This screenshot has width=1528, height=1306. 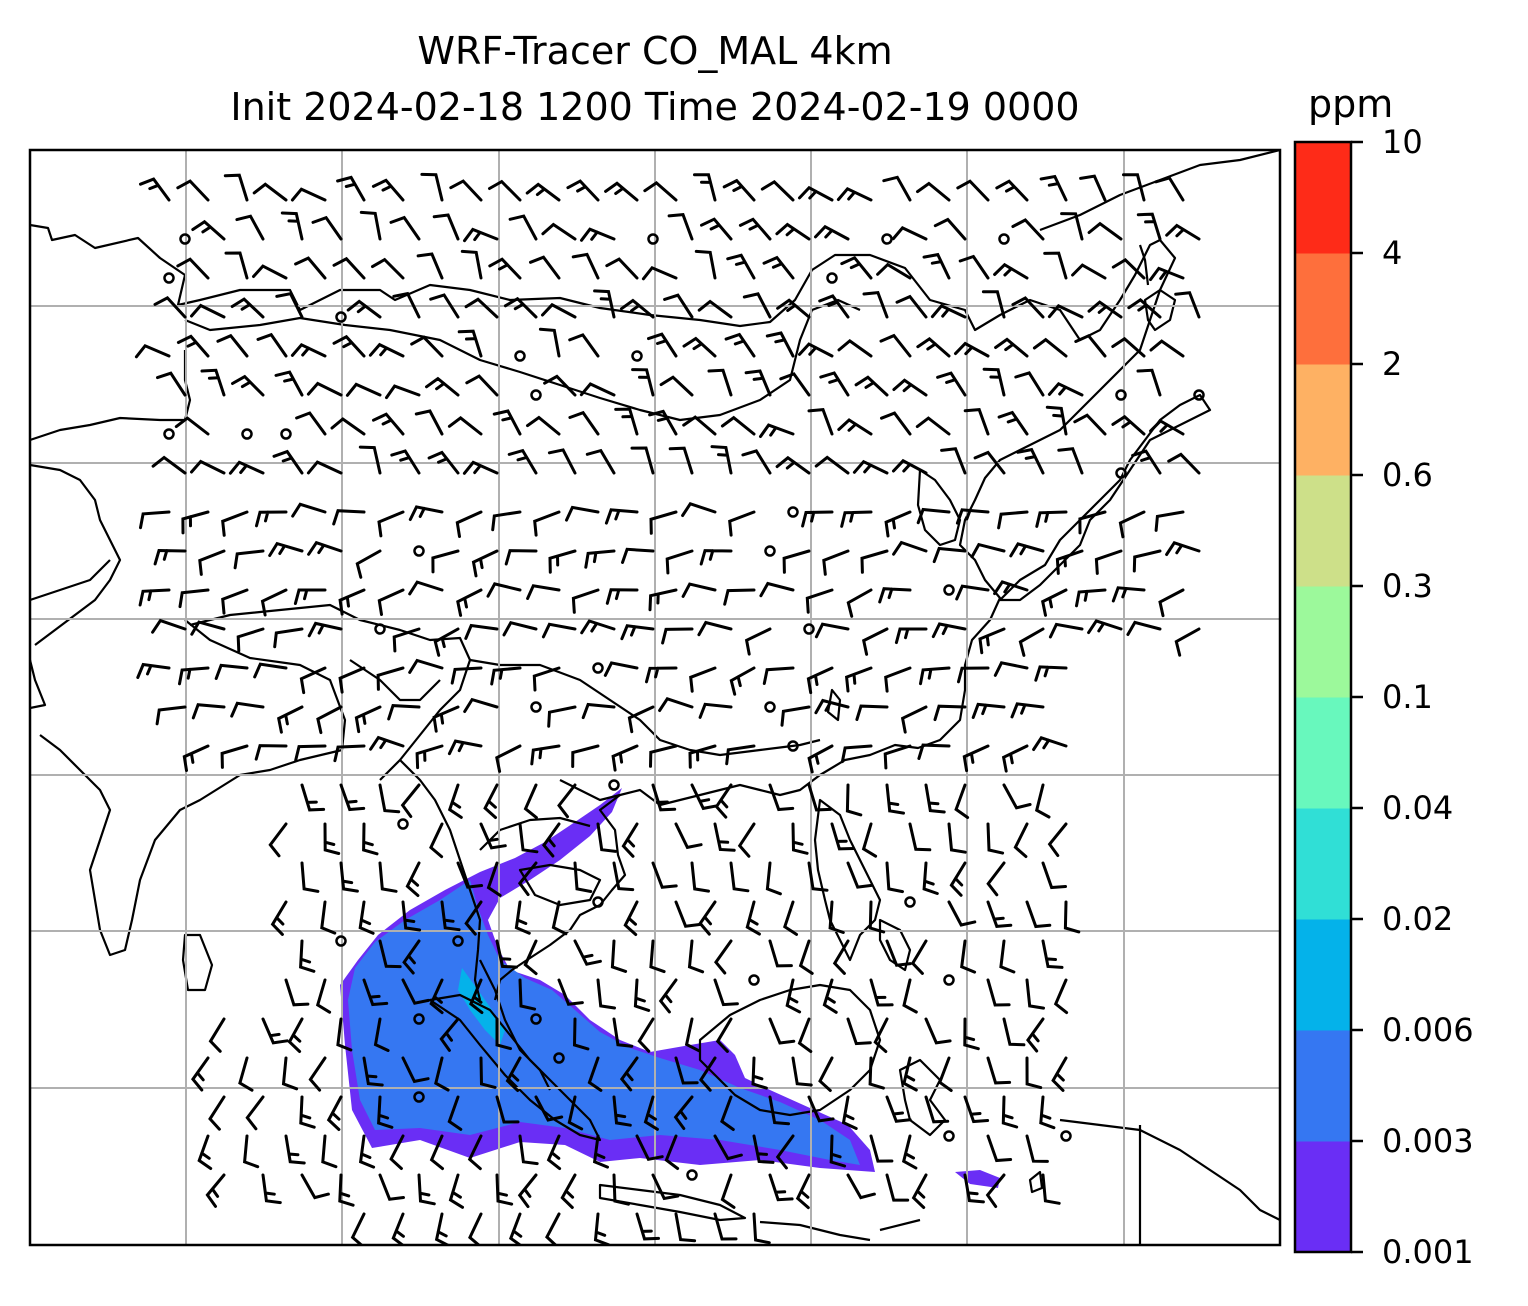 I want to click on co-plume, so click(x=670, y=988).